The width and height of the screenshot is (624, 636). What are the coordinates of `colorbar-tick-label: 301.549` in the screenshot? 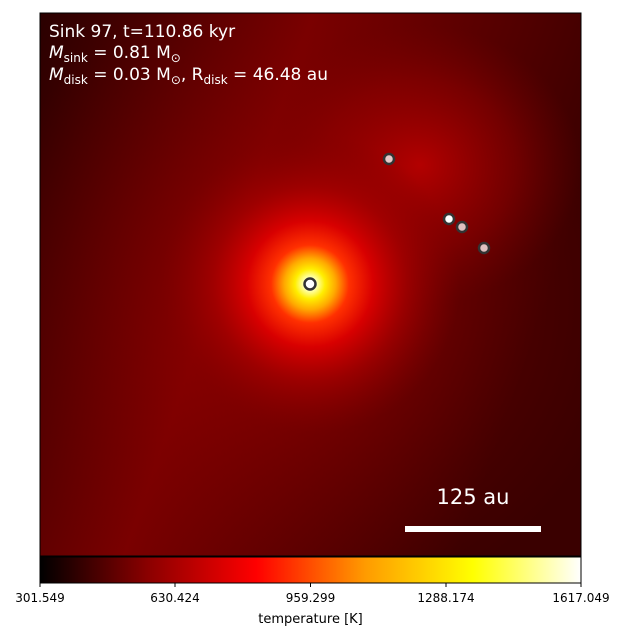 It's located at (40, 598).